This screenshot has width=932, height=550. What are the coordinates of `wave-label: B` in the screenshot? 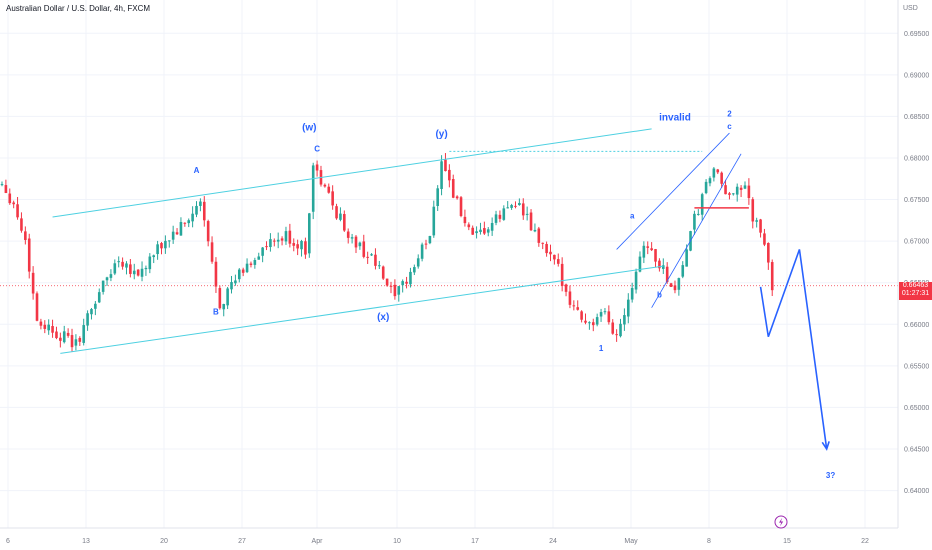 It's located at (216, 311).